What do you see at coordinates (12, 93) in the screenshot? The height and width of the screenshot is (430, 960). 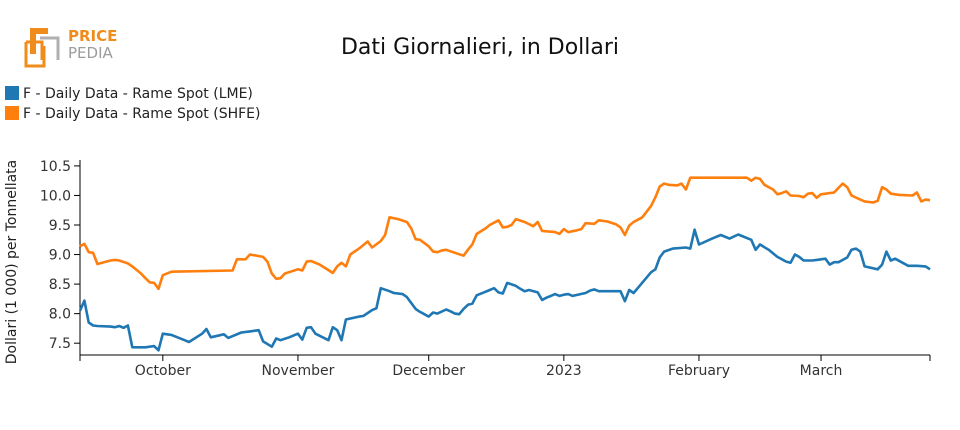 I see `legend-swatch-lme` at bounding box center [12, 93].